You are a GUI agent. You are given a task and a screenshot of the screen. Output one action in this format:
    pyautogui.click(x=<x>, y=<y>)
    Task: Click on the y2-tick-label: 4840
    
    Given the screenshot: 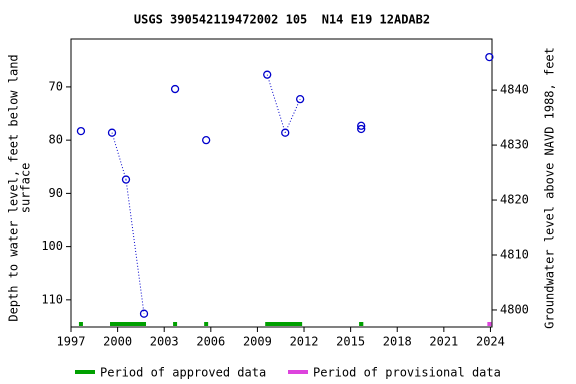 What is the action you would take?
    pyautogui.click(x=514, y=90)
    